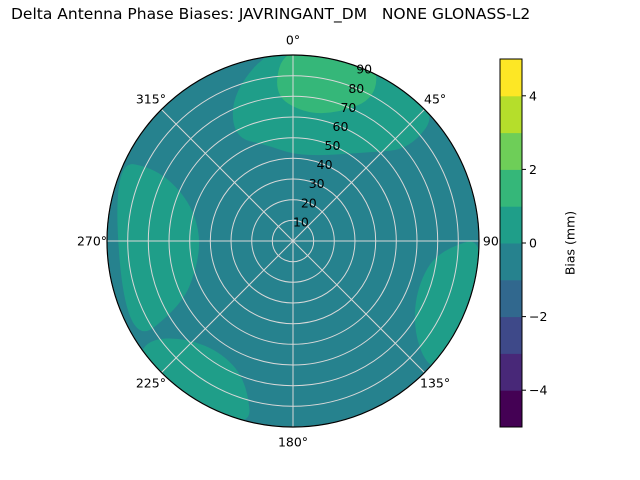  What do you see at coordinates (341, 126) in the screenshot?
I see `radial-tick-label: 60` at bounding box center [341, 126].